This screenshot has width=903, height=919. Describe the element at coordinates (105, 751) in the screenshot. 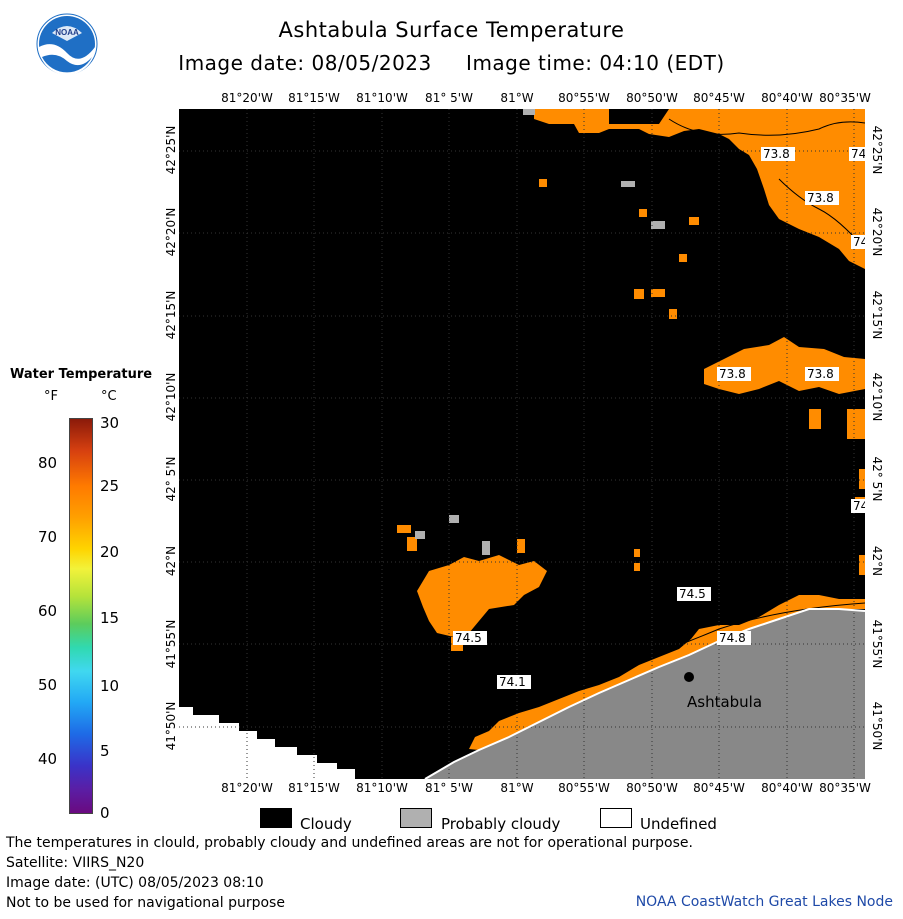

I see `celsius-tick-label: 5` at that location.